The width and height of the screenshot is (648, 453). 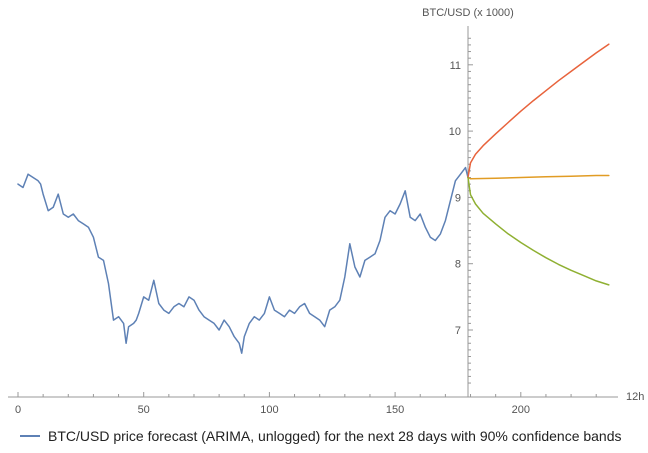 What do you see at coordinates (455, 132) in the screenshot?
I see `y-tick-label: 10` at bounding box center [455, 132].